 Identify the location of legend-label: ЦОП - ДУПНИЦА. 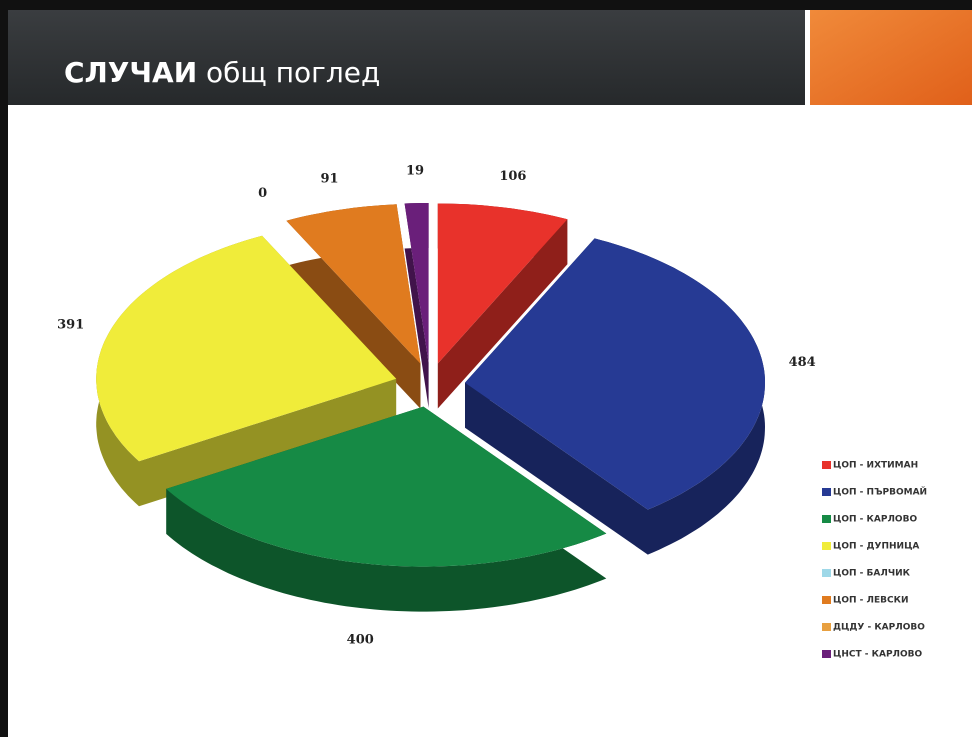
(876, 547).